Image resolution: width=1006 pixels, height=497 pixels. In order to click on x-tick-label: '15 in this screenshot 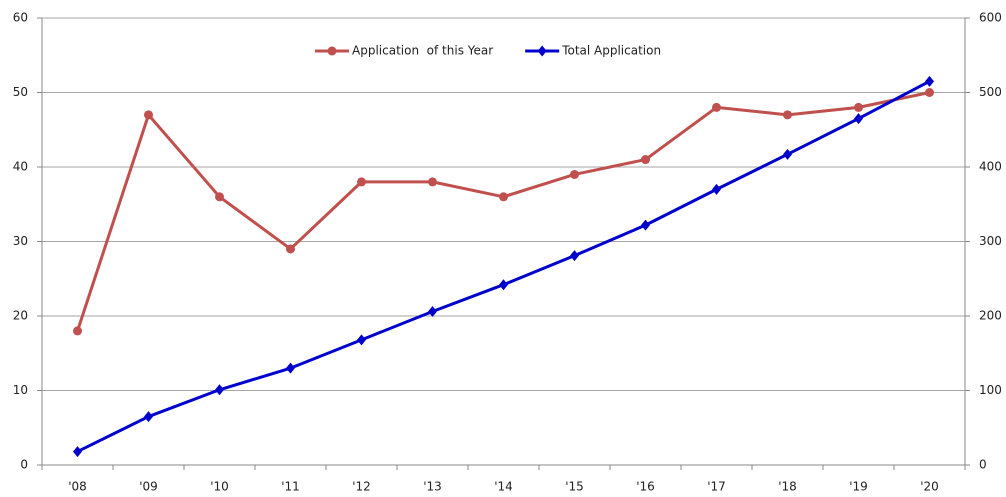, I will do `click(574, 487)`.